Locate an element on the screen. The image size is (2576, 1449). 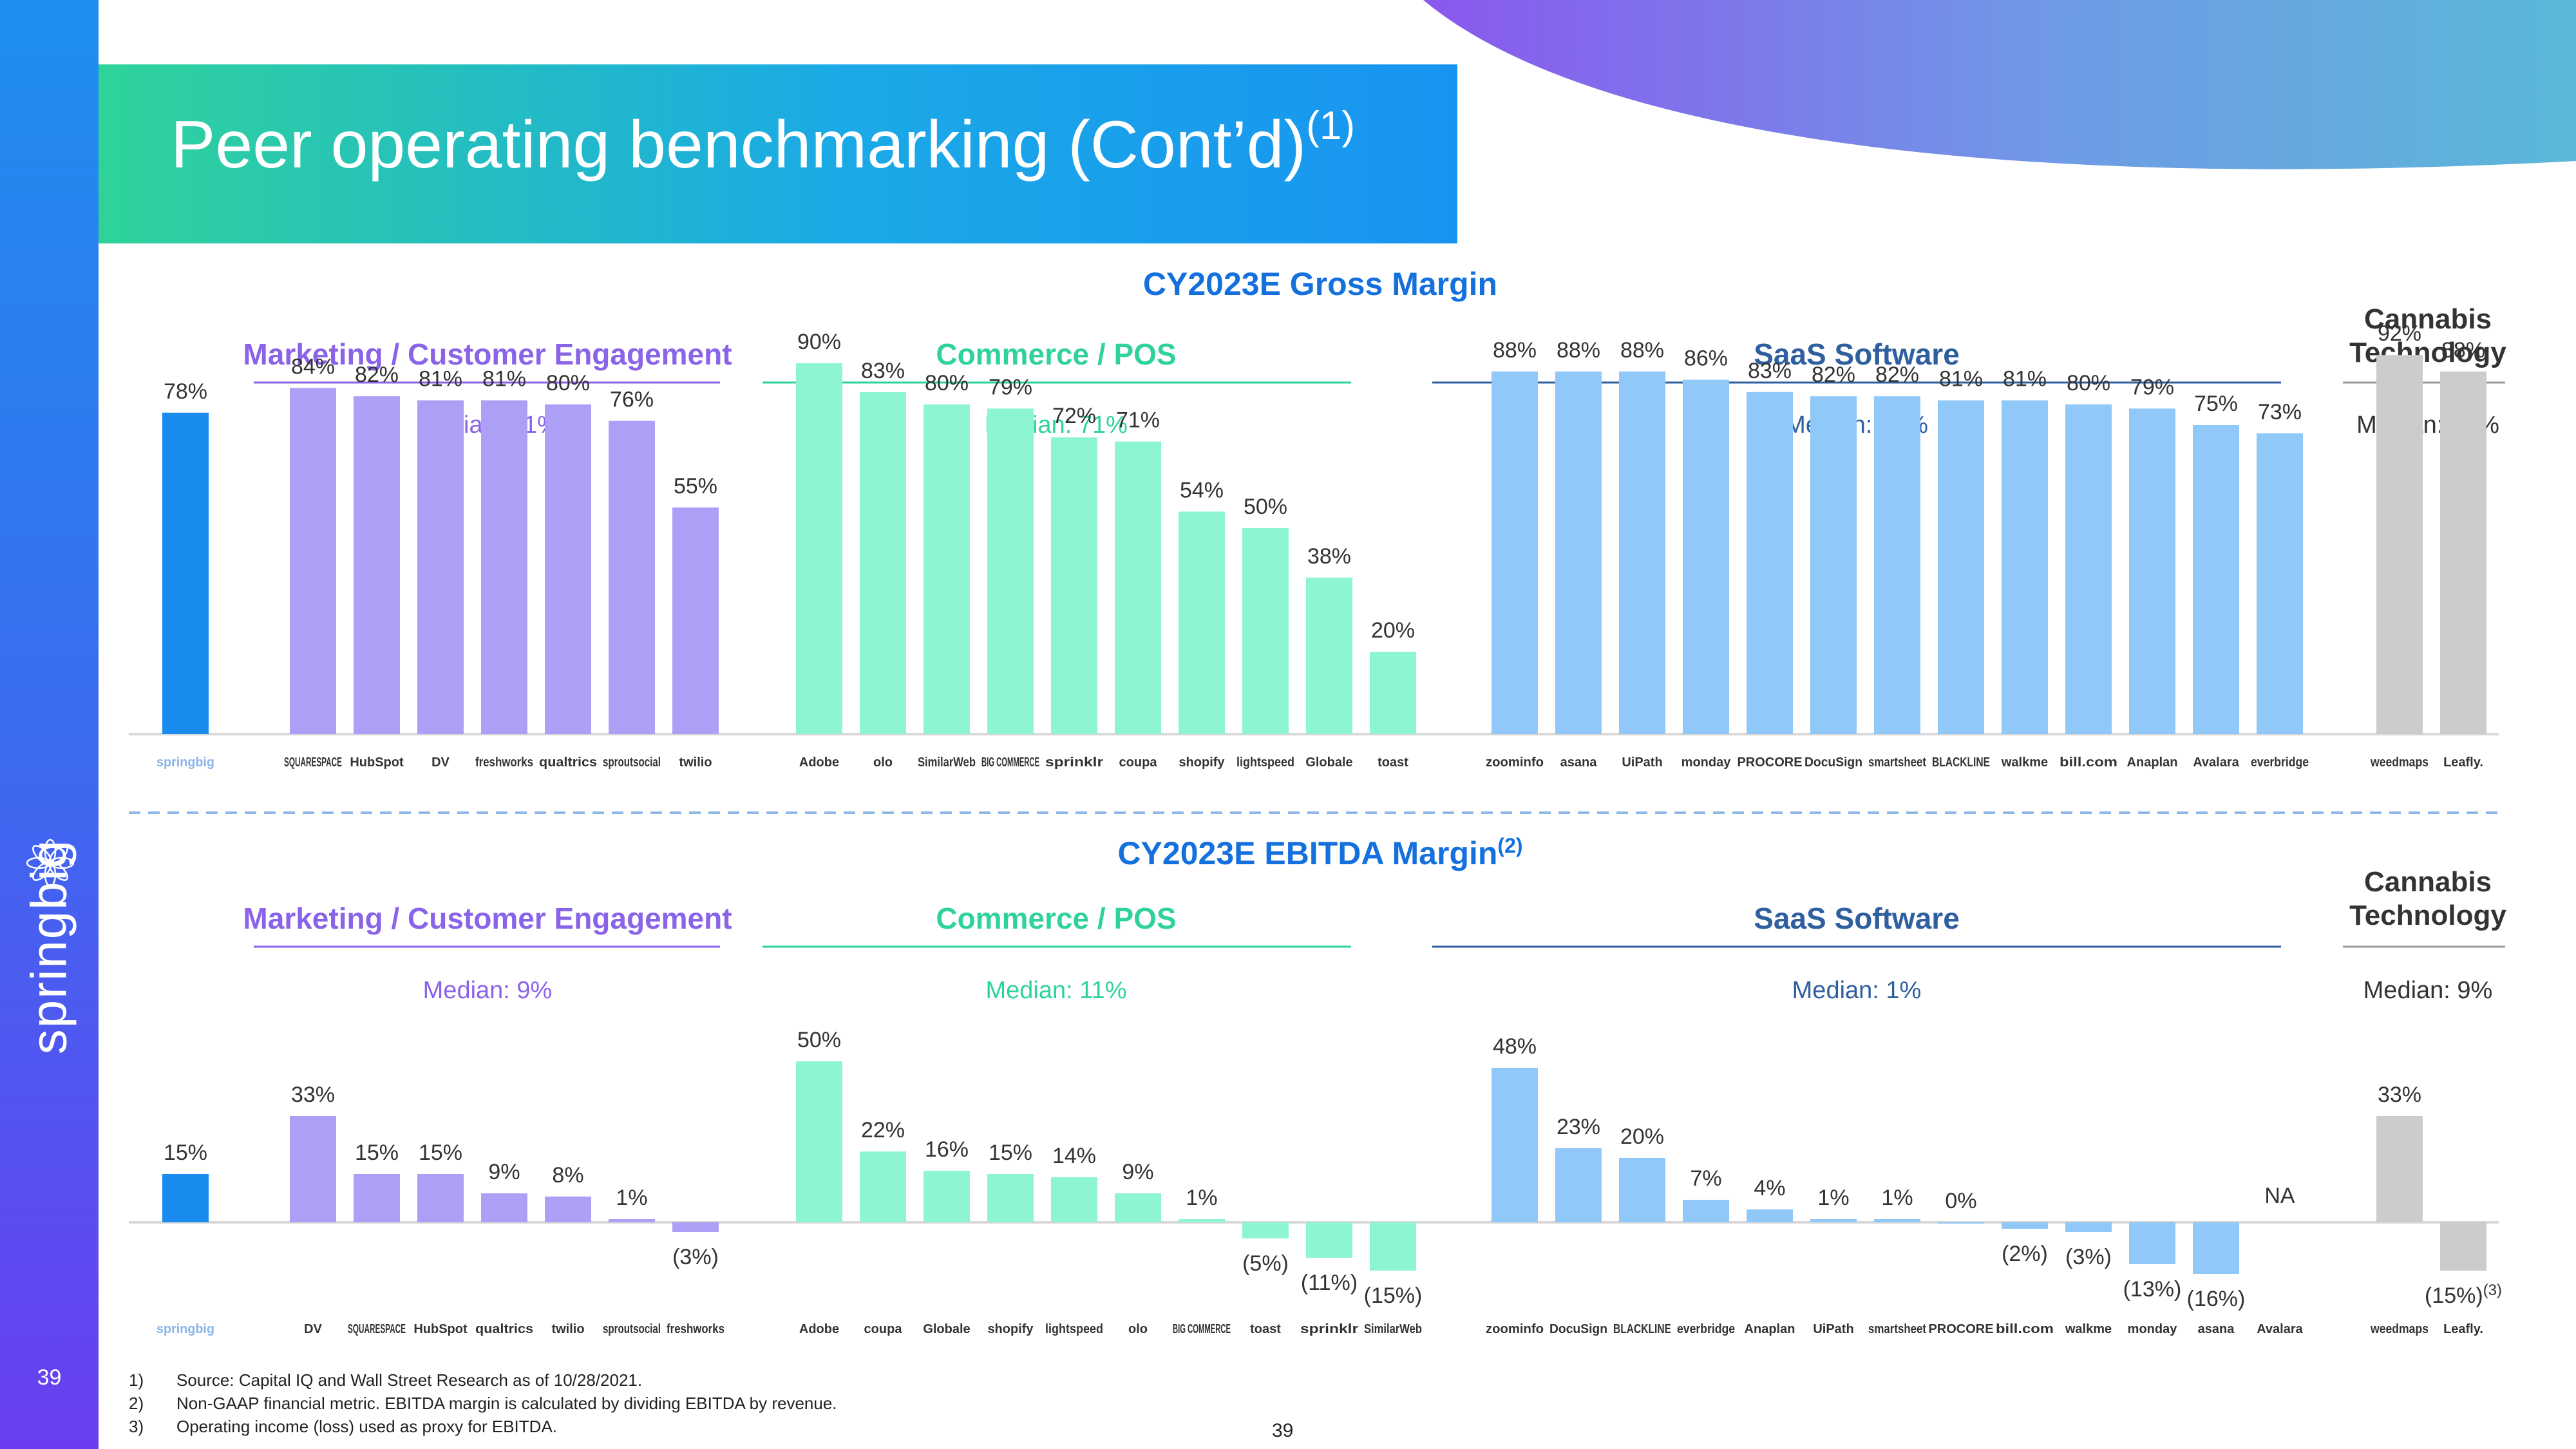
data-label-text: 92% is located at coordinates (2399, 334).